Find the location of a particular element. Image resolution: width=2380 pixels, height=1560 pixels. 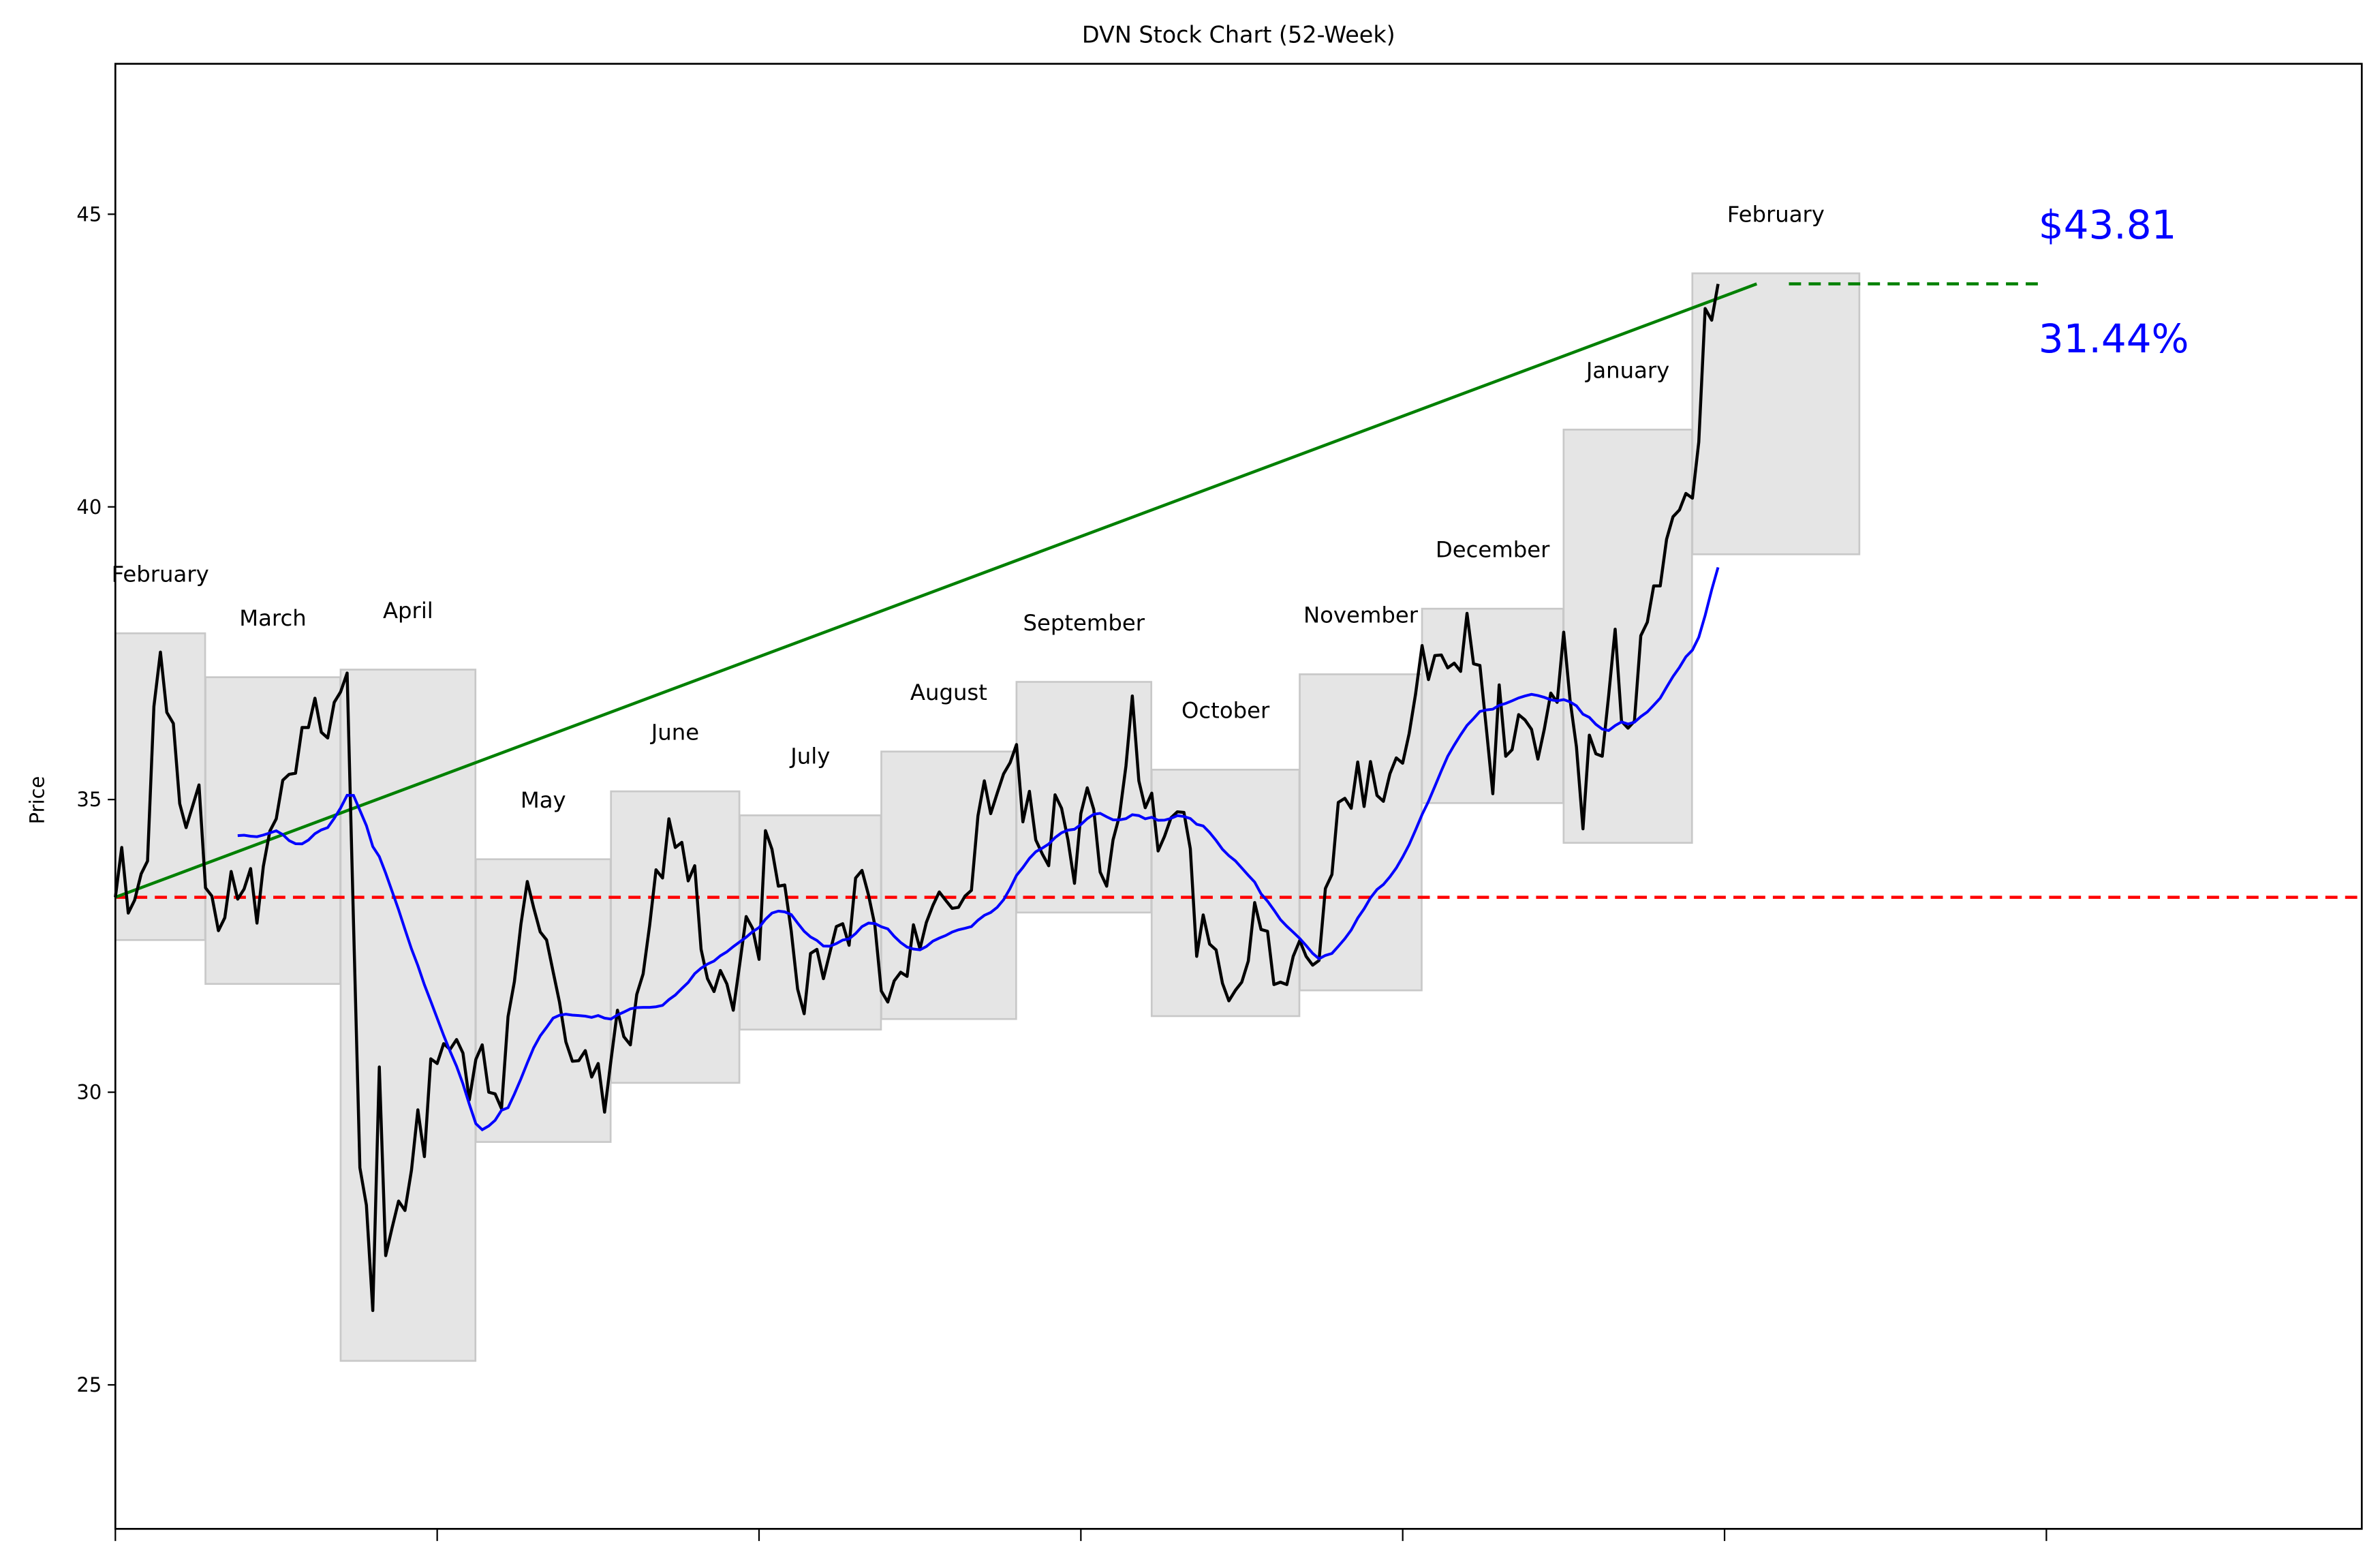

month-label: August is located at coordinates (948, 692).